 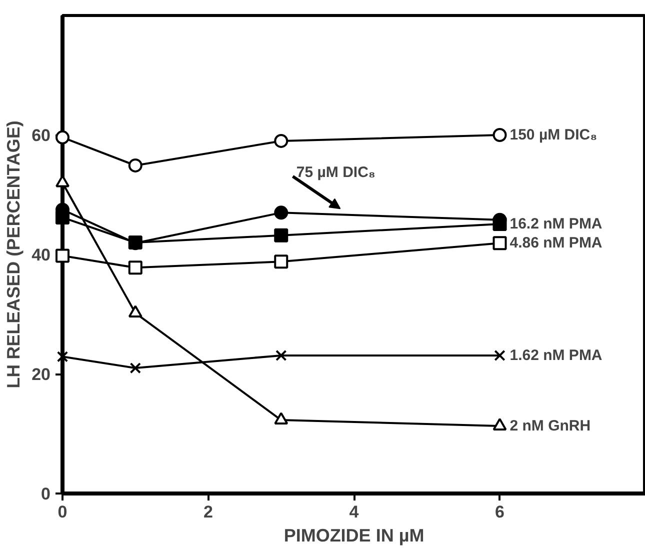 What do you see at coordinates (556, 355) in the screenshot?
I see `series-label: 1.62 nM PMA` at bounding box center [556, 355].